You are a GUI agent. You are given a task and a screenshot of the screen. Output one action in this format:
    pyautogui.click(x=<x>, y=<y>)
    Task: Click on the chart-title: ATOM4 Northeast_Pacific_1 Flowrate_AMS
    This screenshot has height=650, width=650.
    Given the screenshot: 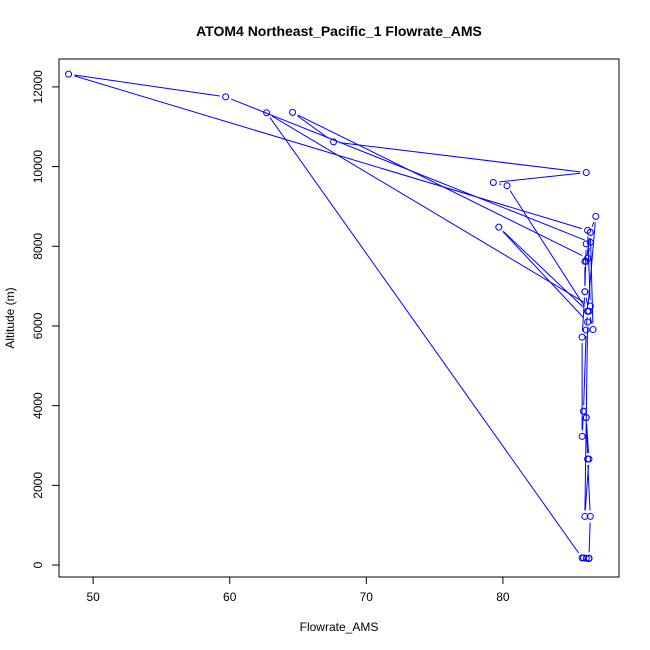 What is the action you would take?
    pyautogui.click(x=339, y=31)
    